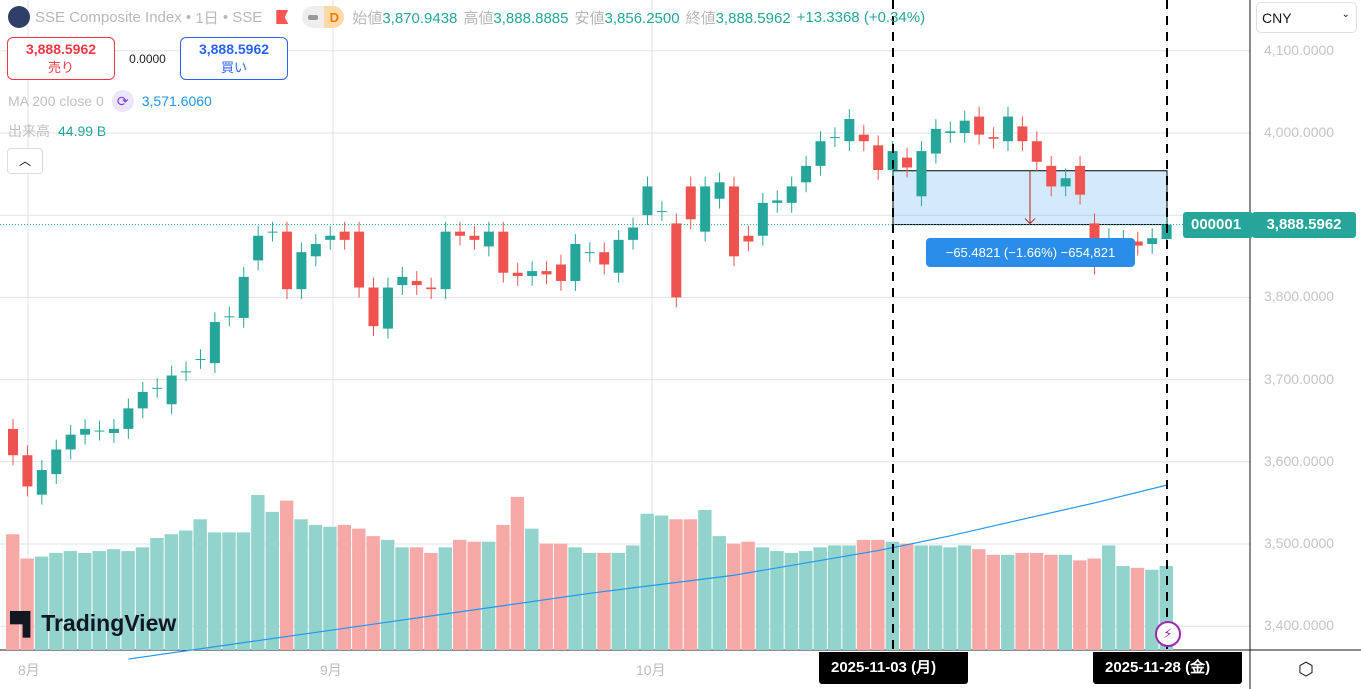  Describe the element at coordinates (122, 101) in the screenshot. I see `refresh-icon: ⟳` at that location.